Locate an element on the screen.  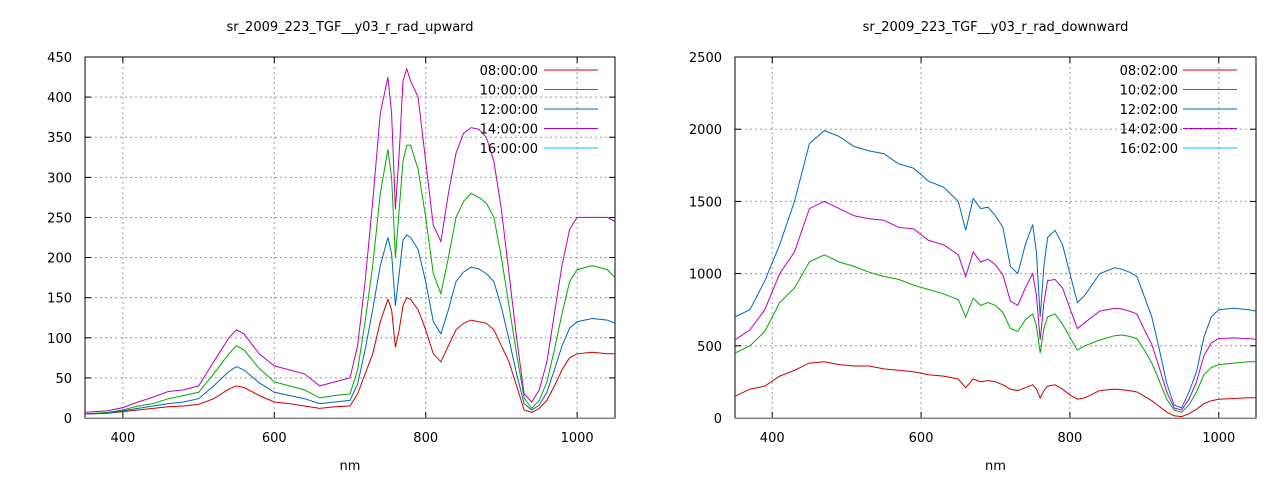
y-tick-label: 100 is located at coordinates (59, 339).